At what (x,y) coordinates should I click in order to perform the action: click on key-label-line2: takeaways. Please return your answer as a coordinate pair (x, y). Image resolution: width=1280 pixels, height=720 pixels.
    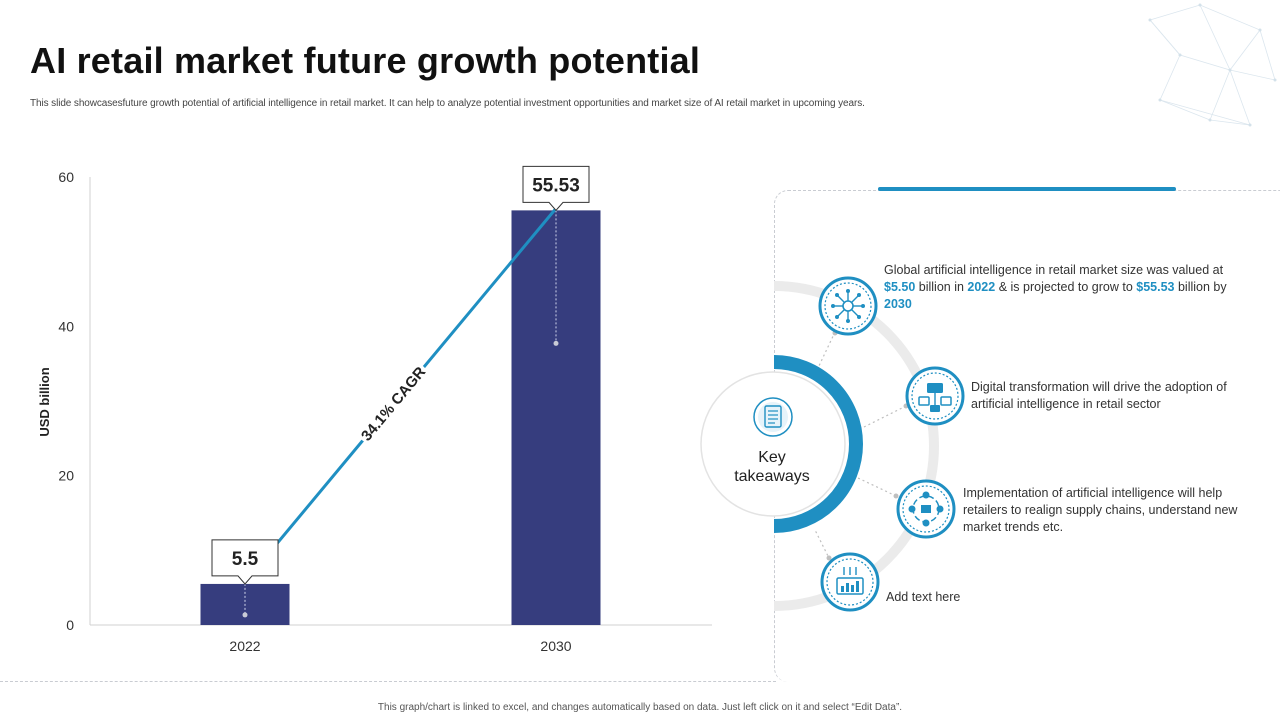
    Looking at the image, I should click on (772, 476).